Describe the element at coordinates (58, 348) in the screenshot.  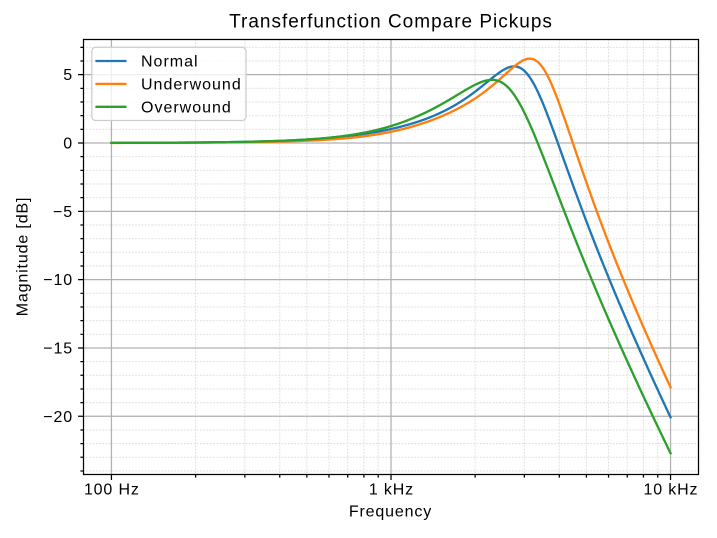
I see `svg-text: −15` at that location.